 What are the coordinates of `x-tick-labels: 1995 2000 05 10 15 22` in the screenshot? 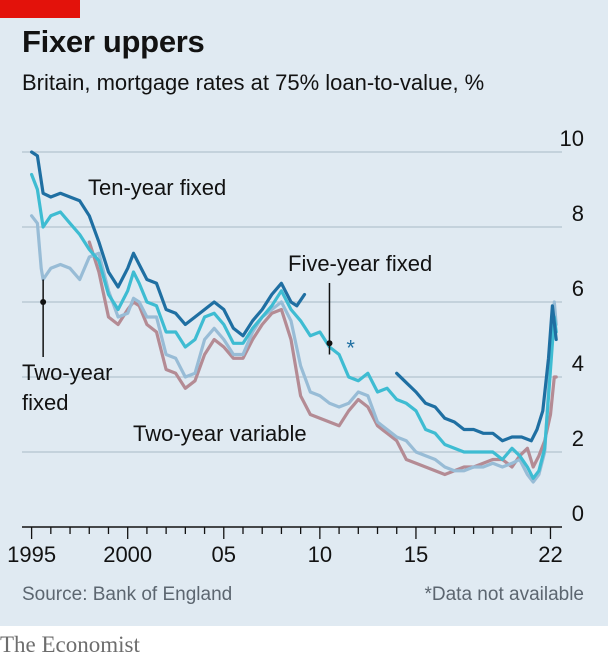 It's located at (285, 554).